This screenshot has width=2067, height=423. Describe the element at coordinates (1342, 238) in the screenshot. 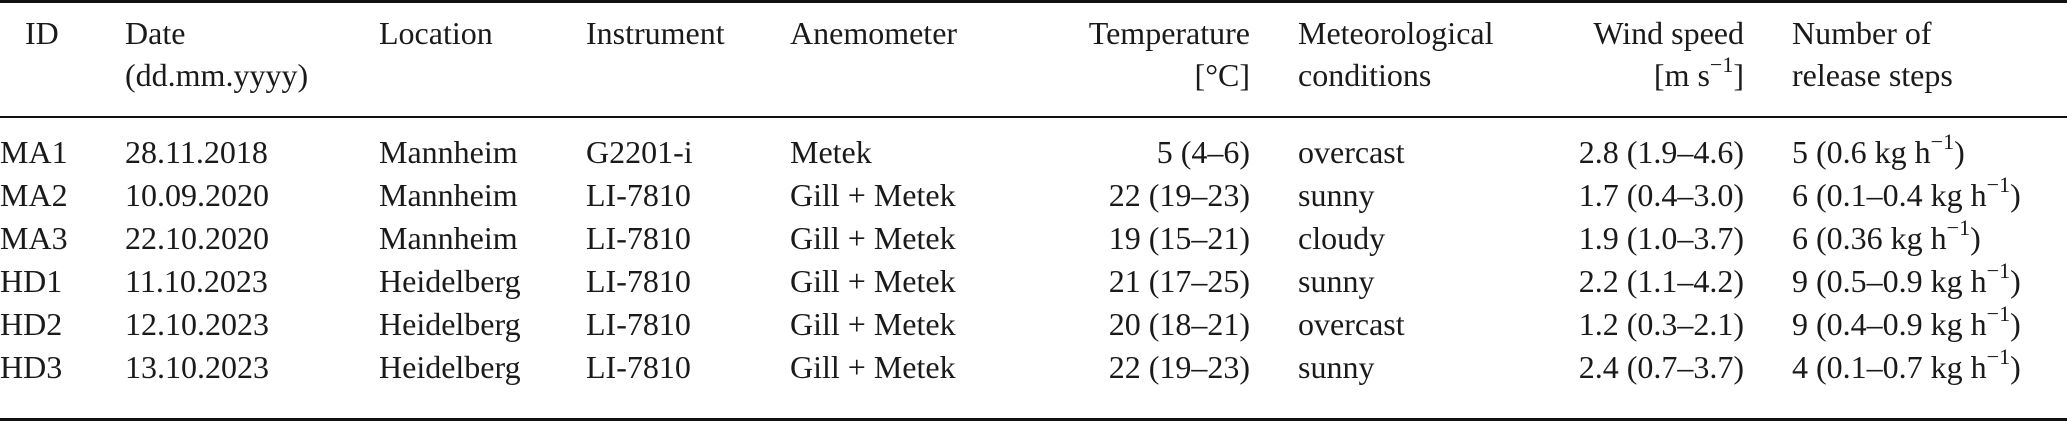

I see `cell-conditions: cloudy` at that location.